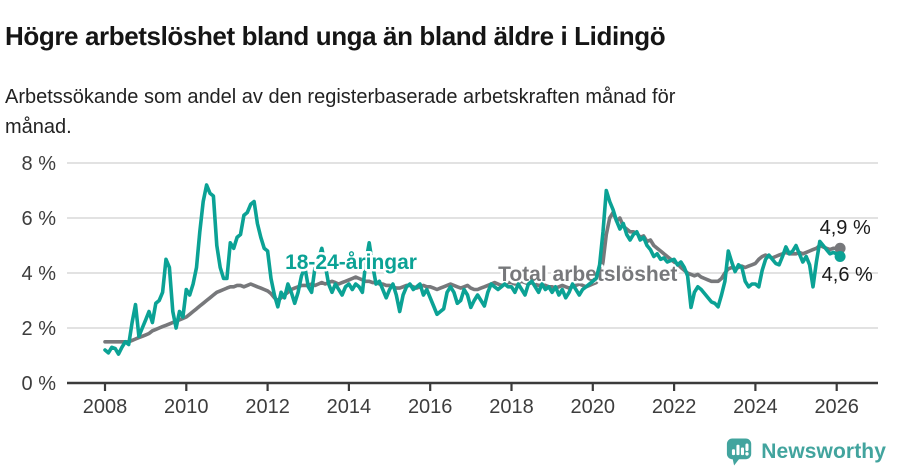 The width and height of the screenshot is (900, 474). I want to click on x-axis-tick-label: 2020, so click(593, 407).